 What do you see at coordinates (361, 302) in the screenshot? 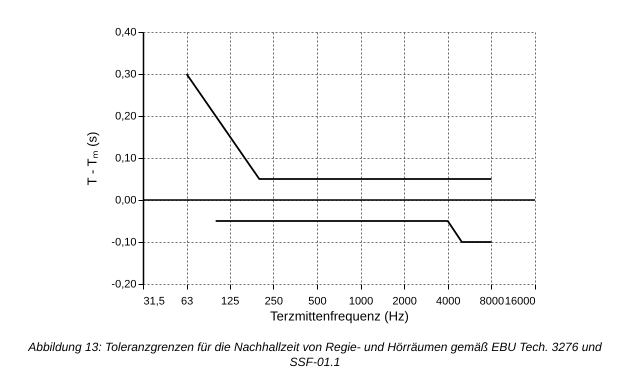
I see `x-tick-label: 1000` at bounding box center [361, 302].